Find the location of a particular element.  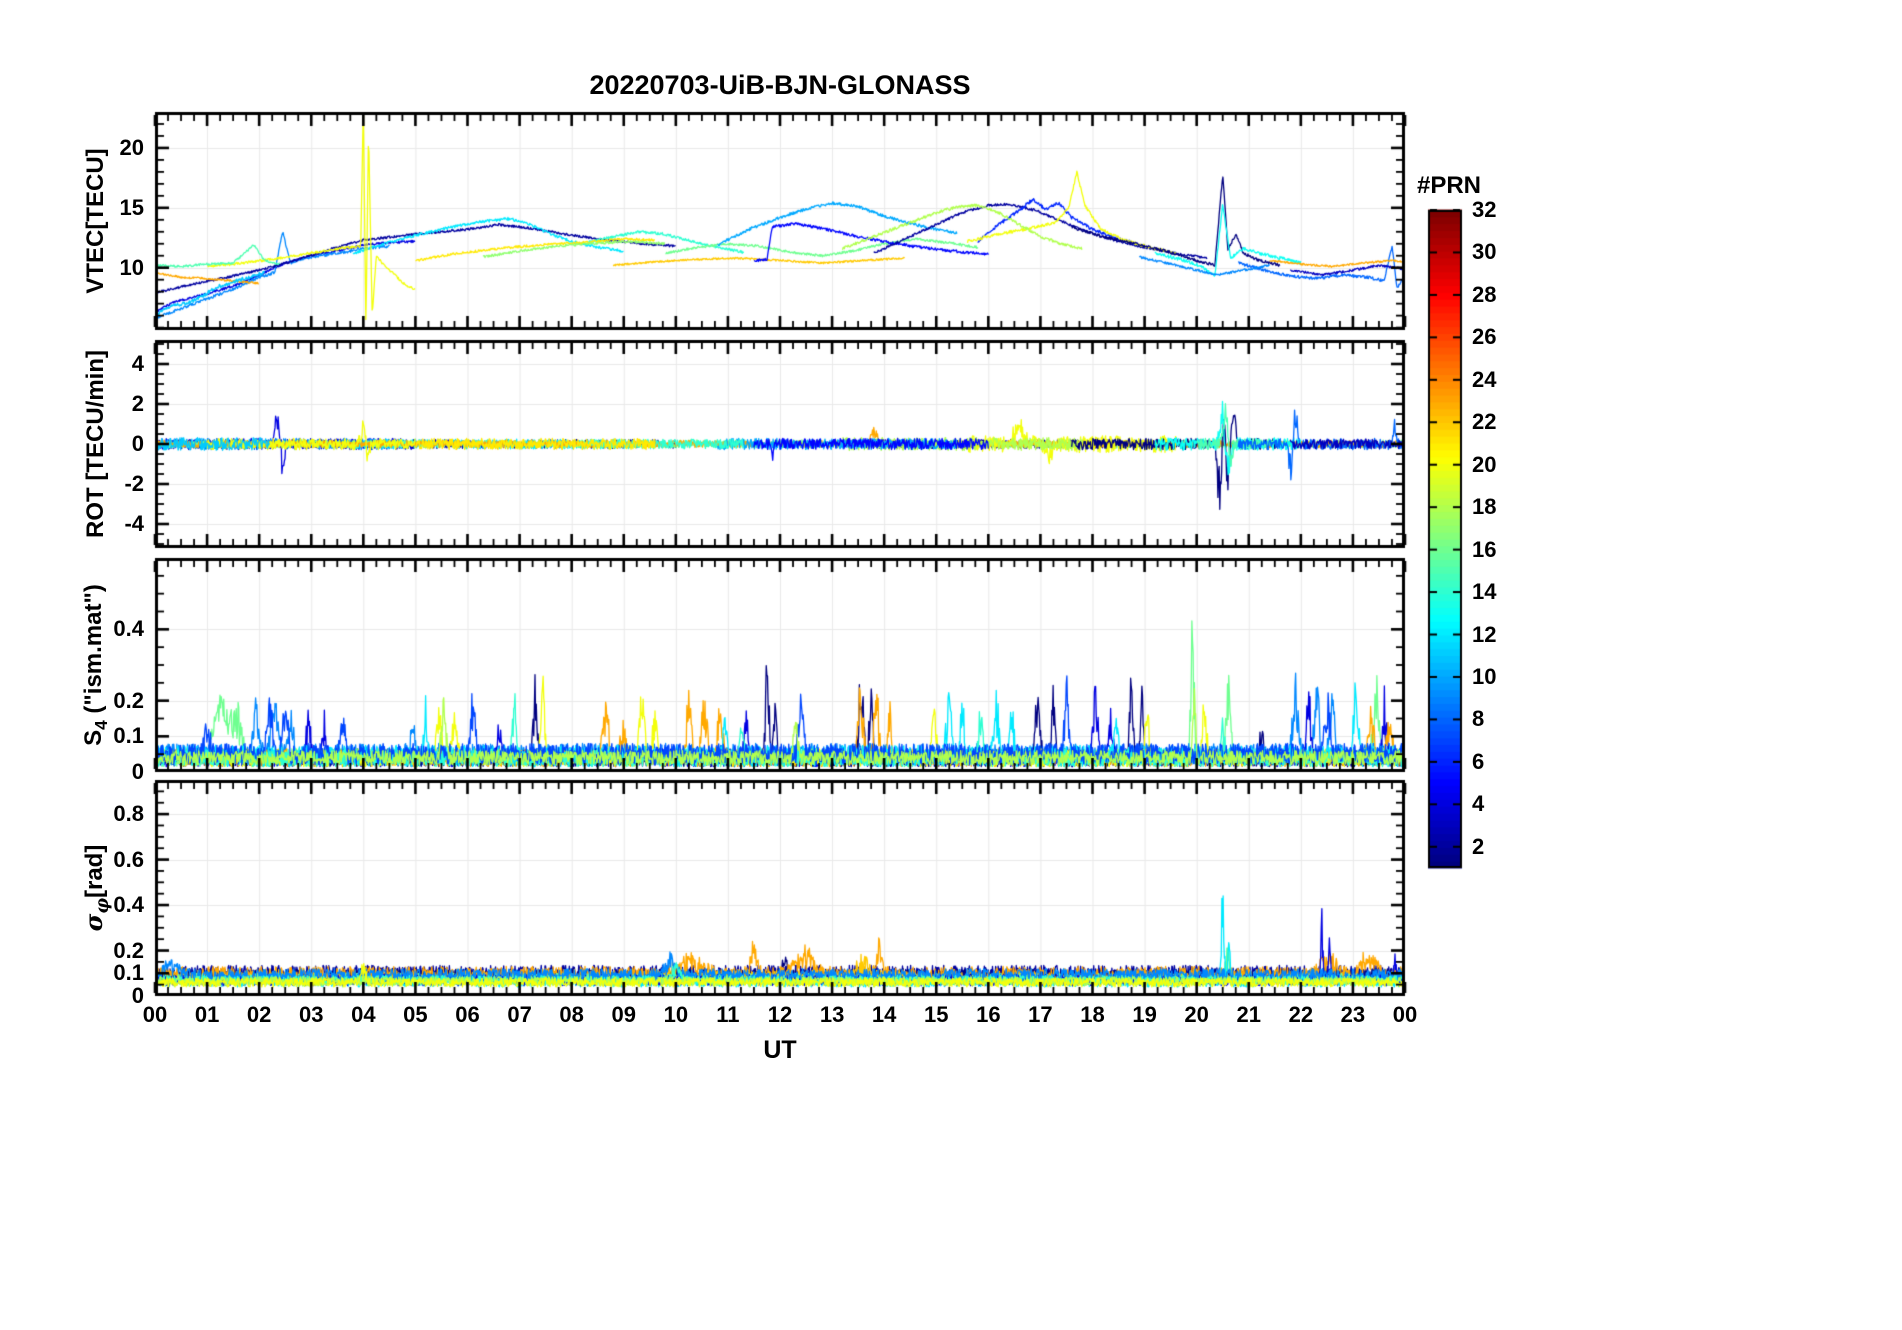

y-tick-label-s4: 0.4 is located at coordinates (128, 629).